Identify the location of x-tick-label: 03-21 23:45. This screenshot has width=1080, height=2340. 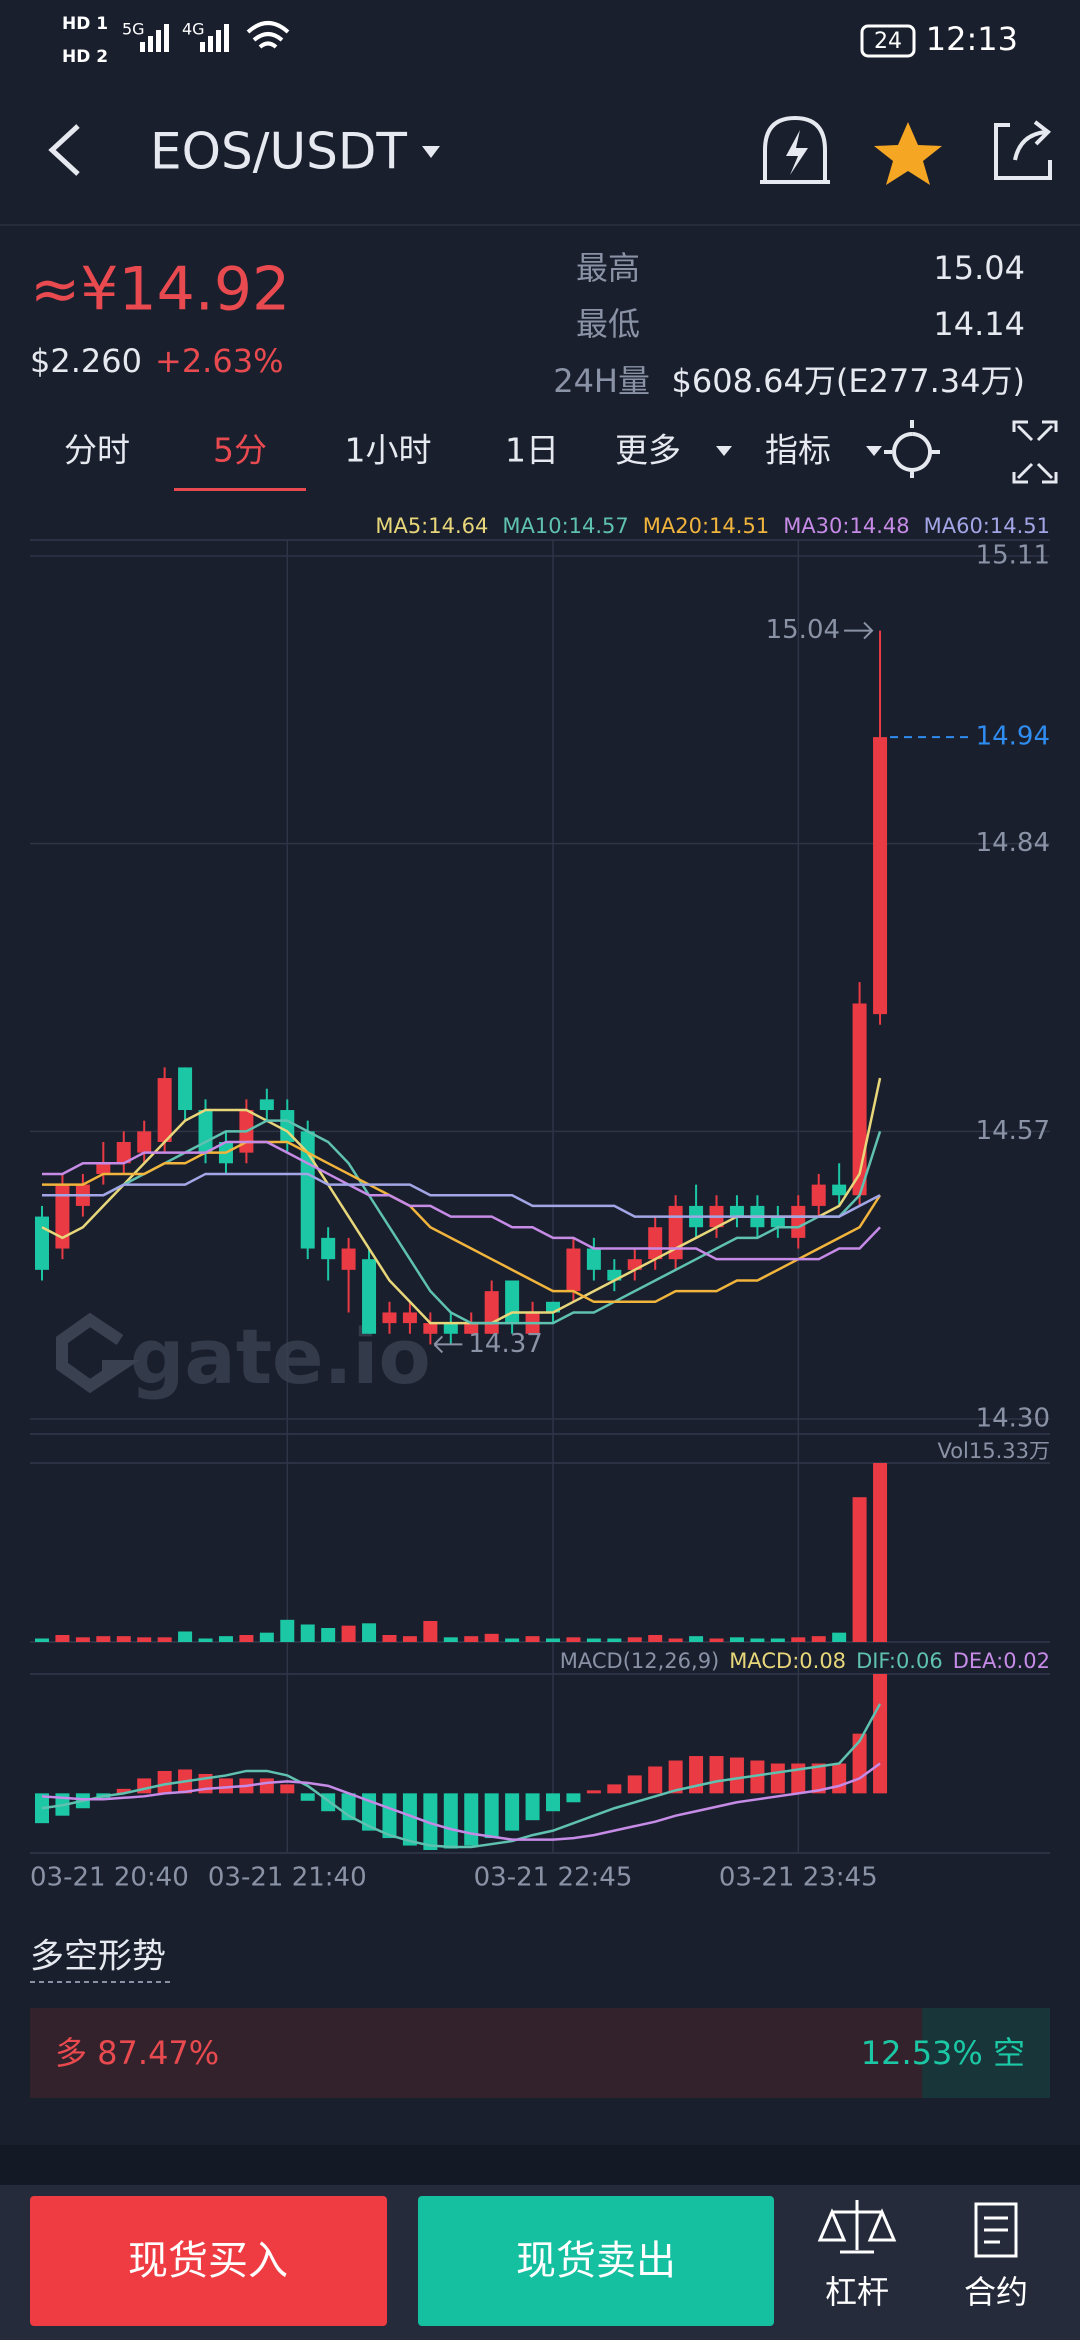
(798, 1878).